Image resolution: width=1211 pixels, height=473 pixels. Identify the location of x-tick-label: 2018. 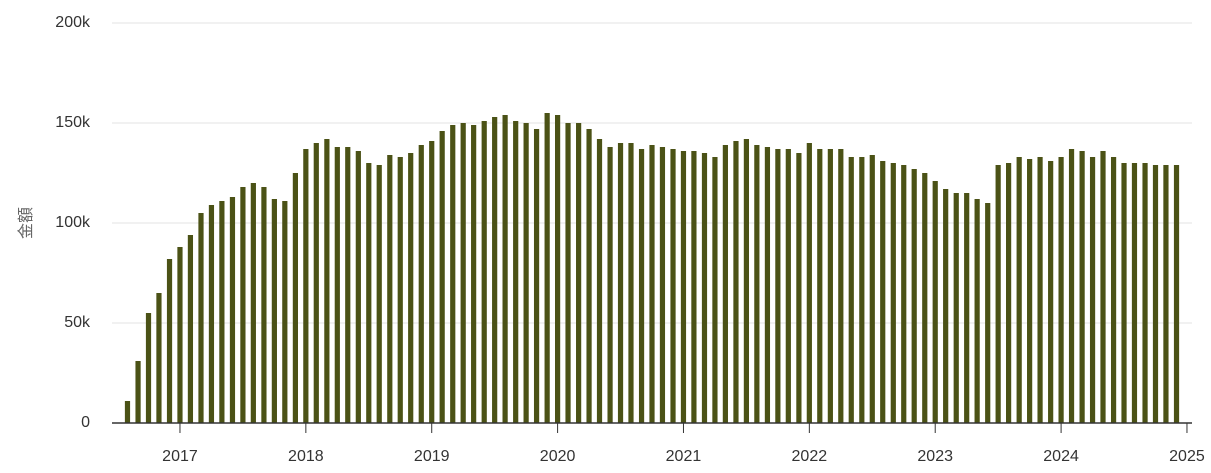
(306, 456).